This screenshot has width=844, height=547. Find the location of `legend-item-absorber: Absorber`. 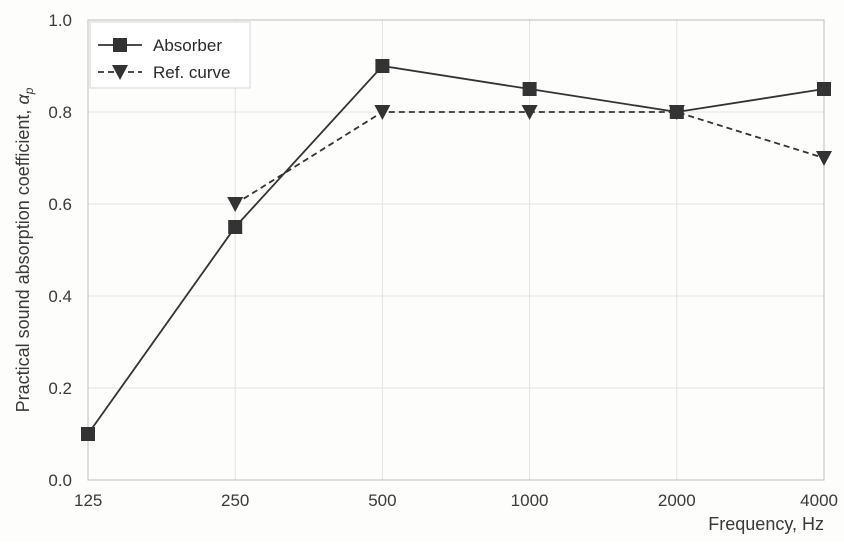

legend-item-absorber: Absorber is located at coordinates (160, 45).